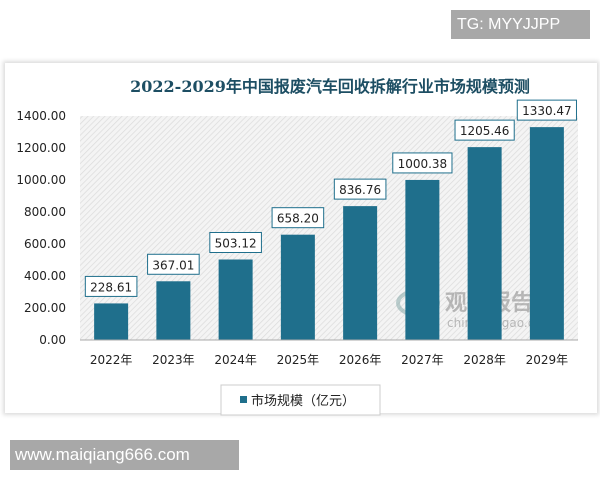  Describe the element at coordinates (52, 340) in the screenshot. I see `y-tick-label: 0.00` at that location.